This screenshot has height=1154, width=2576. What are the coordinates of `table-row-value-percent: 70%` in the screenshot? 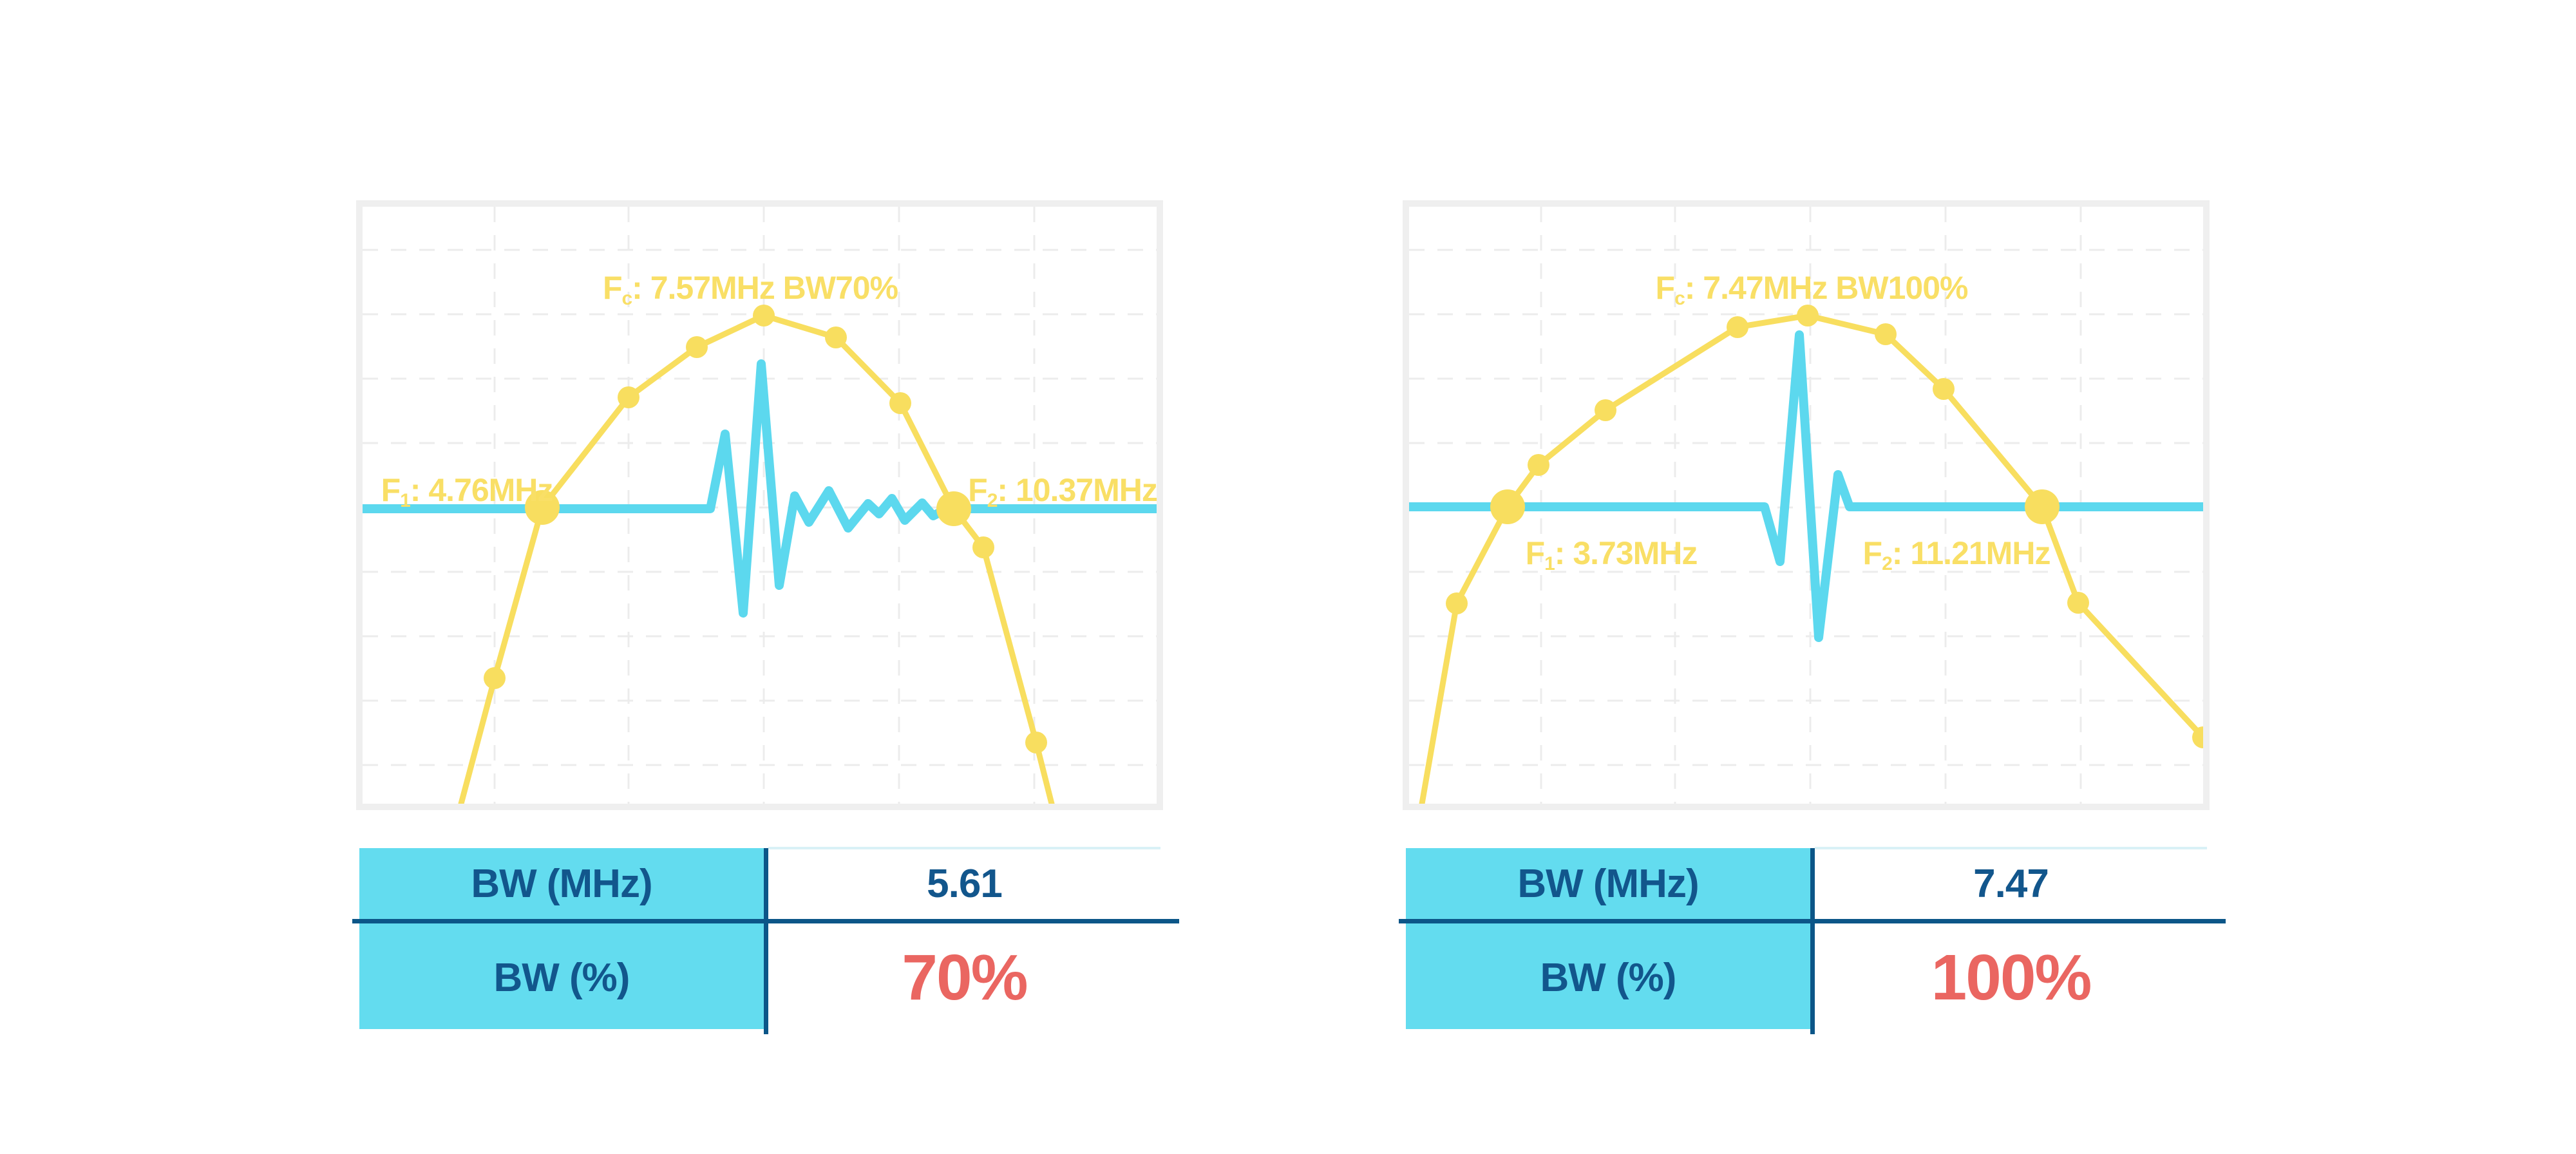 It's located at (965, 977).